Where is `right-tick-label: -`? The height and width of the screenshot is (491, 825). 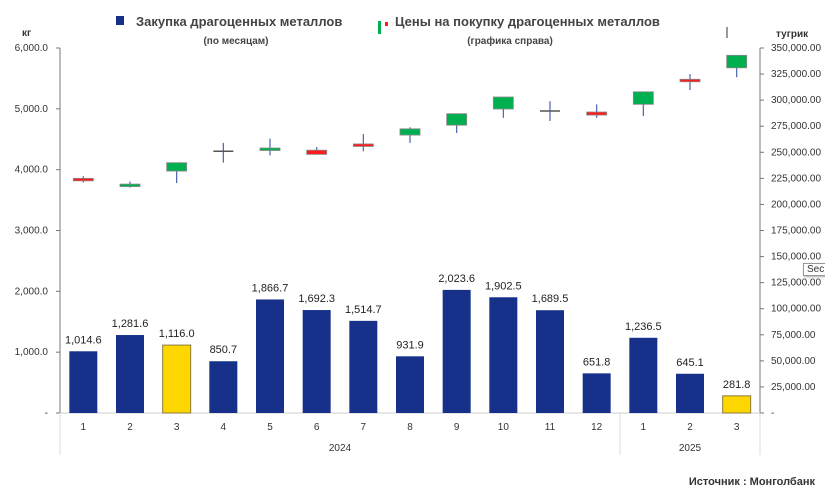
right-tick-label: - is located at coordinates (772, 413).